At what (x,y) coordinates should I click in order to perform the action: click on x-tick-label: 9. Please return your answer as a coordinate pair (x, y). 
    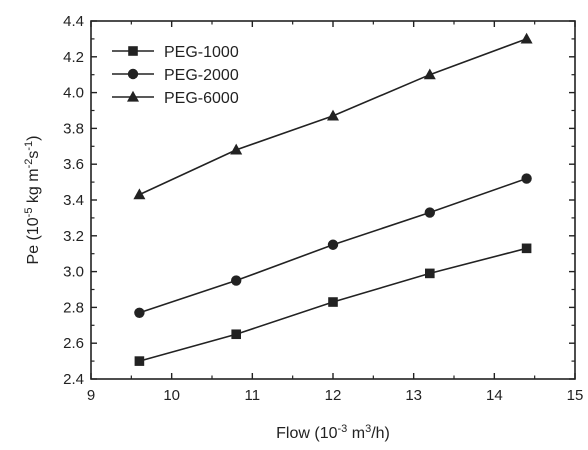
    Looking at the image, I should click on (91, 395).